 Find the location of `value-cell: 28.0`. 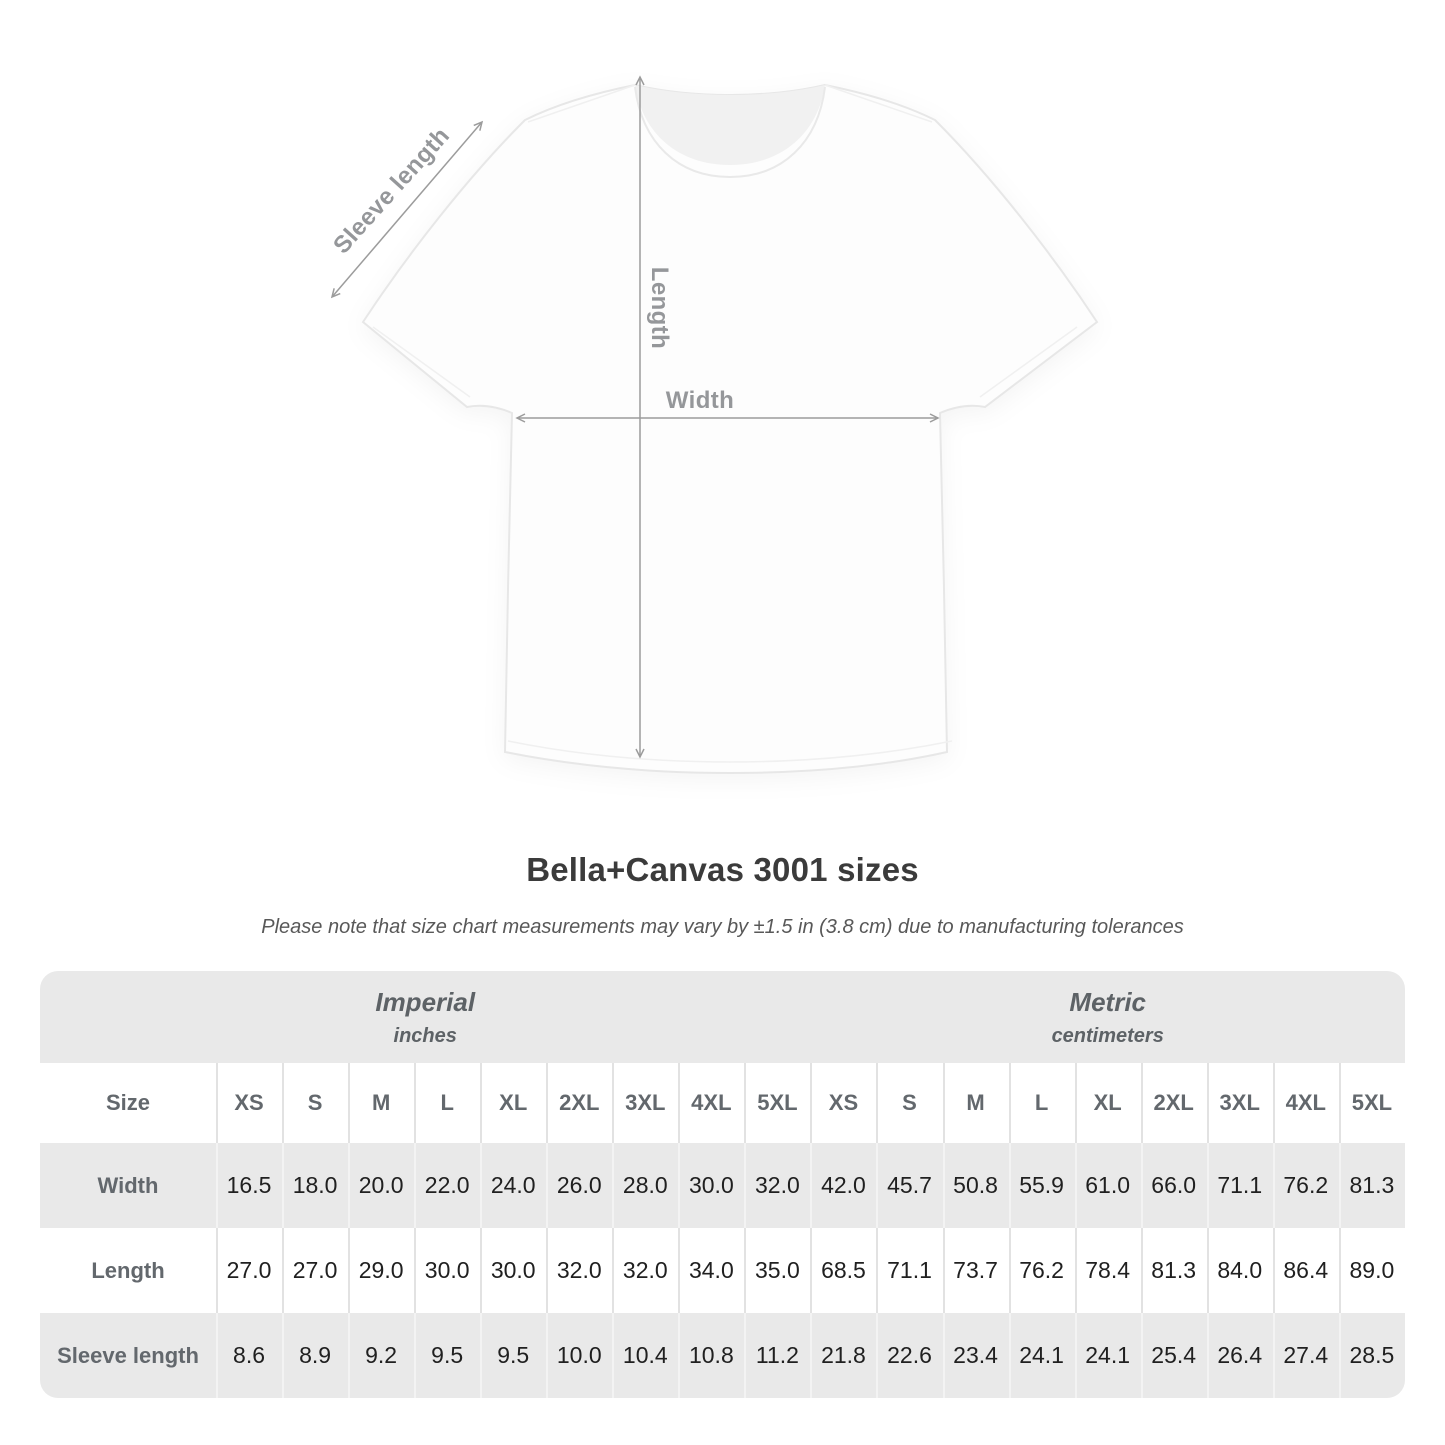

value-cell: 28.0 is located at coordinates (645, 1185).